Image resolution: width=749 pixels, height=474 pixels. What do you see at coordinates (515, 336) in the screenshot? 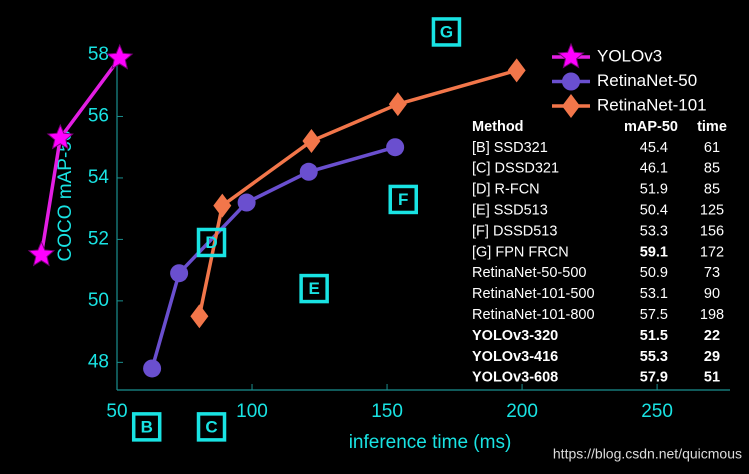
I see `table-cell: YOLOv3-320` at bounding box center [515, 336].